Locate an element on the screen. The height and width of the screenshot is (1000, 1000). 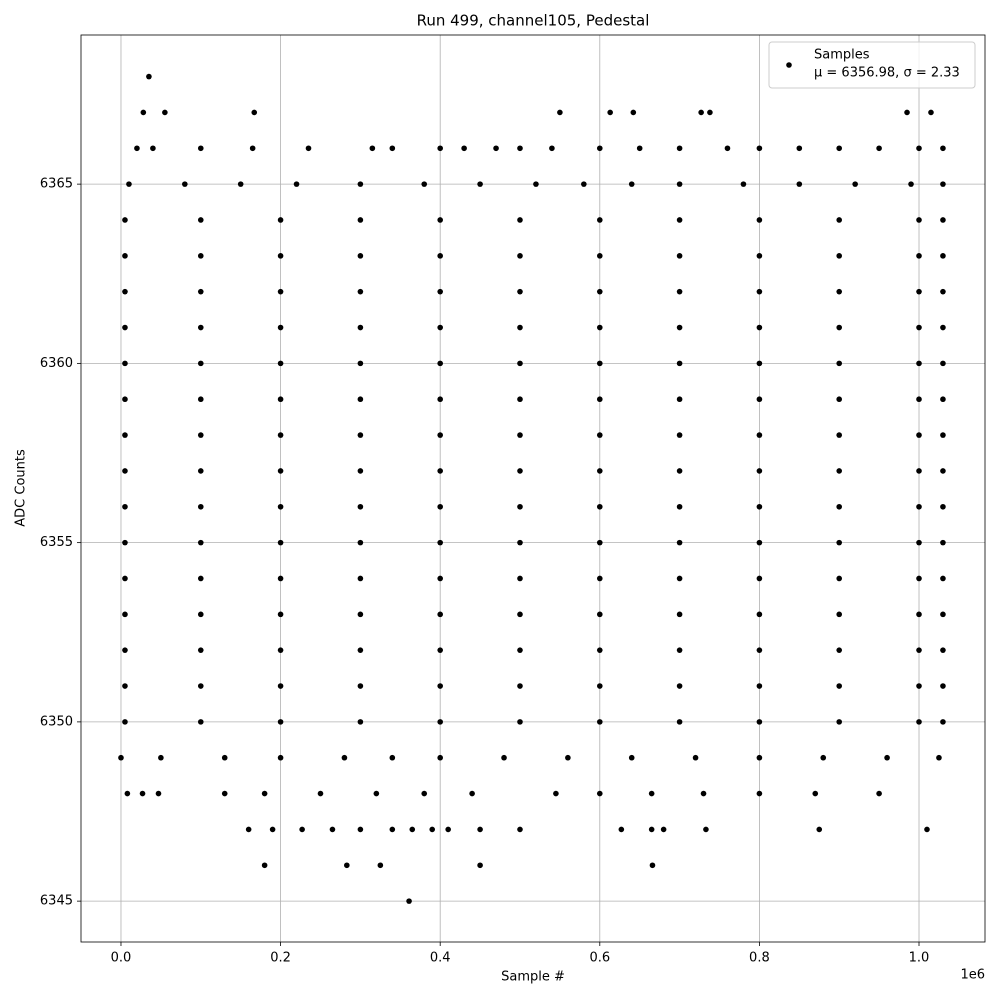
chart-title: Run 499, channel105, Pedestal is located at coordinates (533, 21).